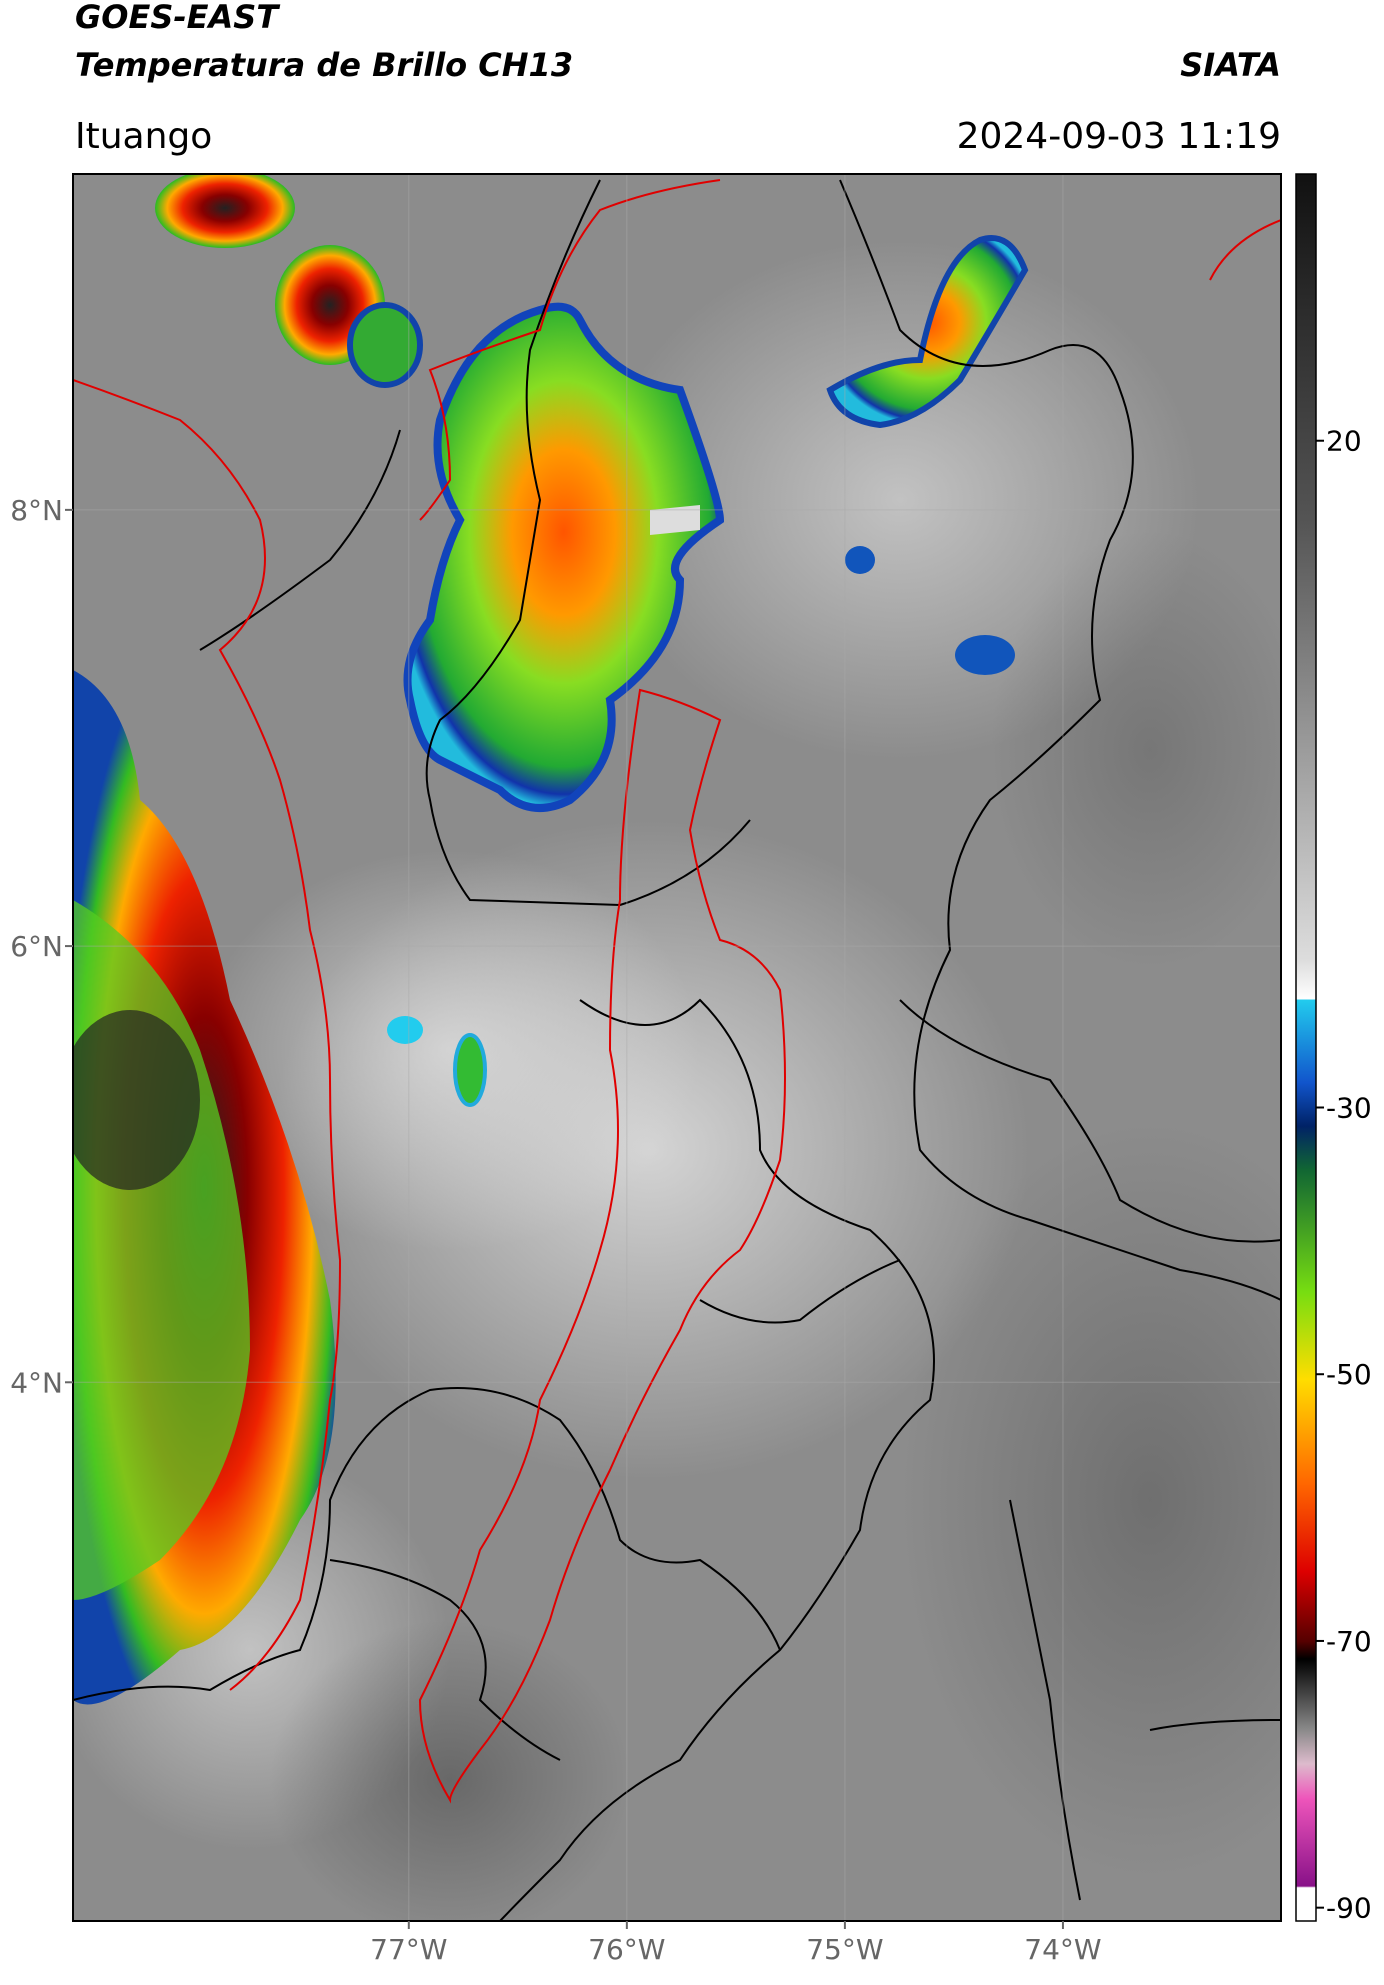 The image size is (1384, 1985). I want to click on y-tick-label: 6°N, so click(36, 946).